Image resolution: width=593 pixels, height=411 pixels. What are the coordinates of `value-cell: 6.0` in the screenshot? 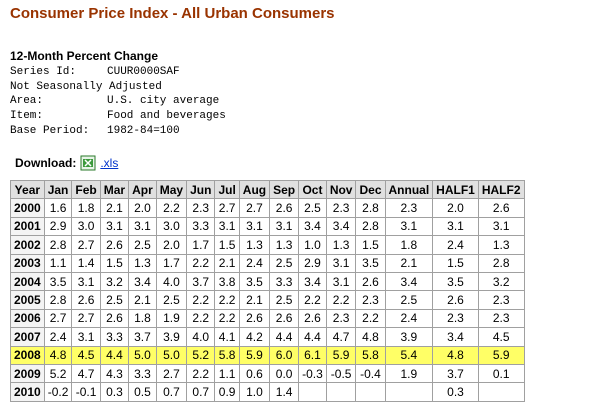 It's located at (284, 355).